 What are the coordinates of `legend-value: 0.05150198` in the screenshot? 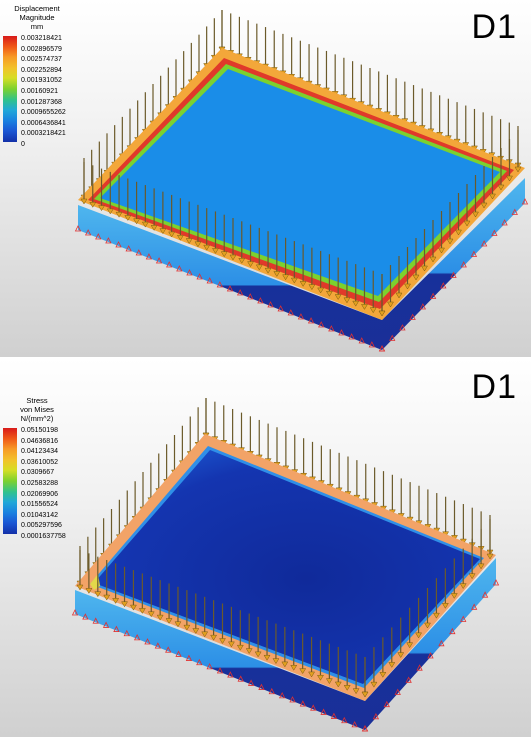 It's located at (39, 430).